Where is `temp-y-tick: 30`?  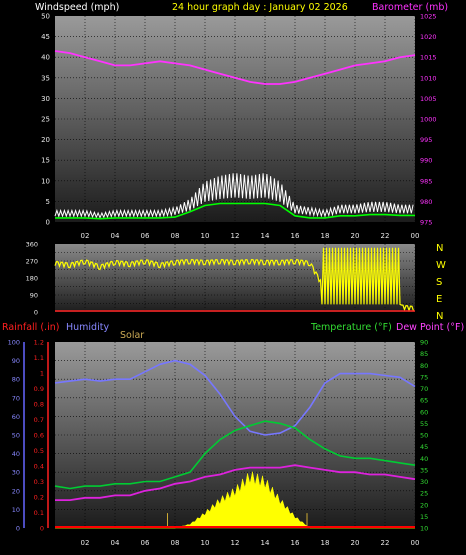
temp-y-tick: 30 is located at coordinates (424, 482).